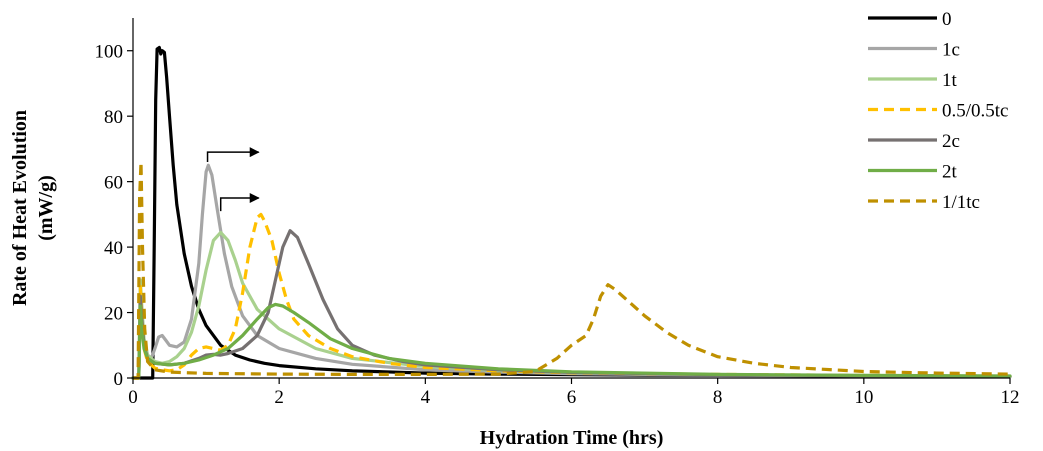  Describe the element at coordinates (947, 19) in the screenshot. I see `legend-label-0: 0` at that location.